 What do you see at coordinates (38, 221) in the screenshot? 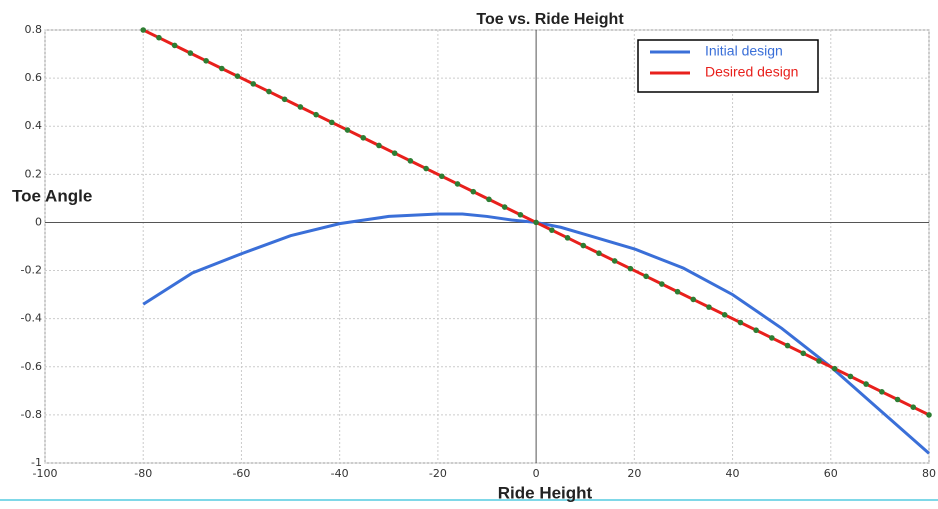
I see `y-tick-label: 0` at bounding box center [38, 221].